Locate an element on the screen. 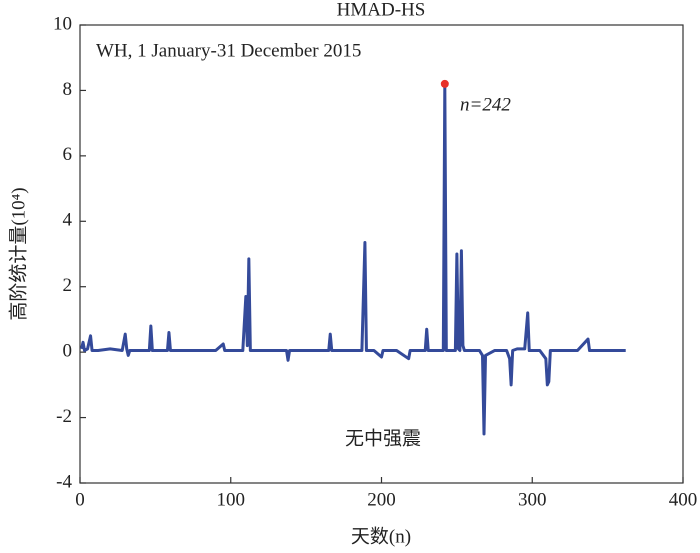  x-tick-label: 400 is located at coordinates (683, 499).